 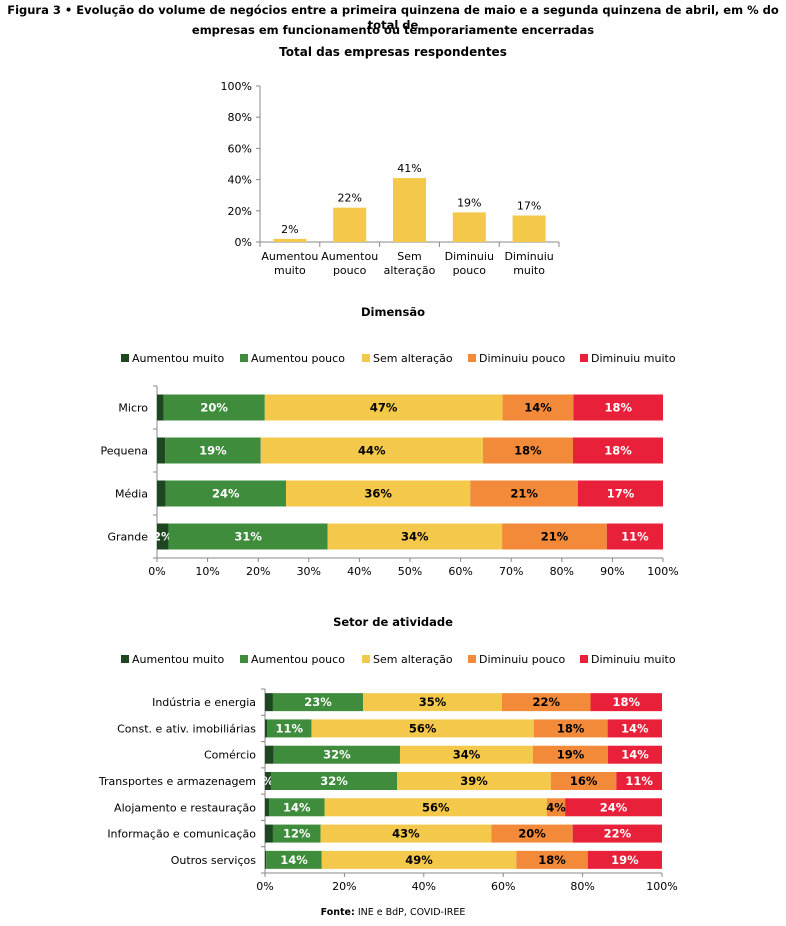 What do you see at coordinates (472, 659) in the screenshot?
I see `chart3-legend-swatch-diminuiu-pouco` at bounding box center [472, 659].